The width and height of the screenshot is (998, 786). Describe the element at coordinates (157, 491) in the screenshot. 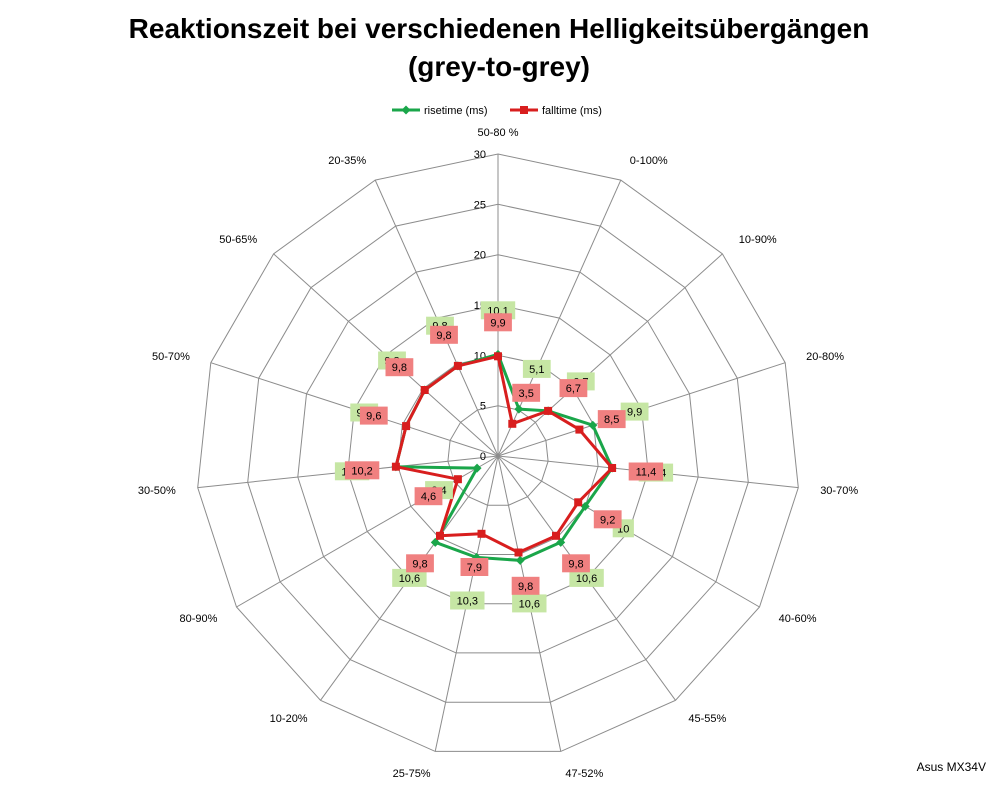

I see `category-label: 30-50%` at that location.